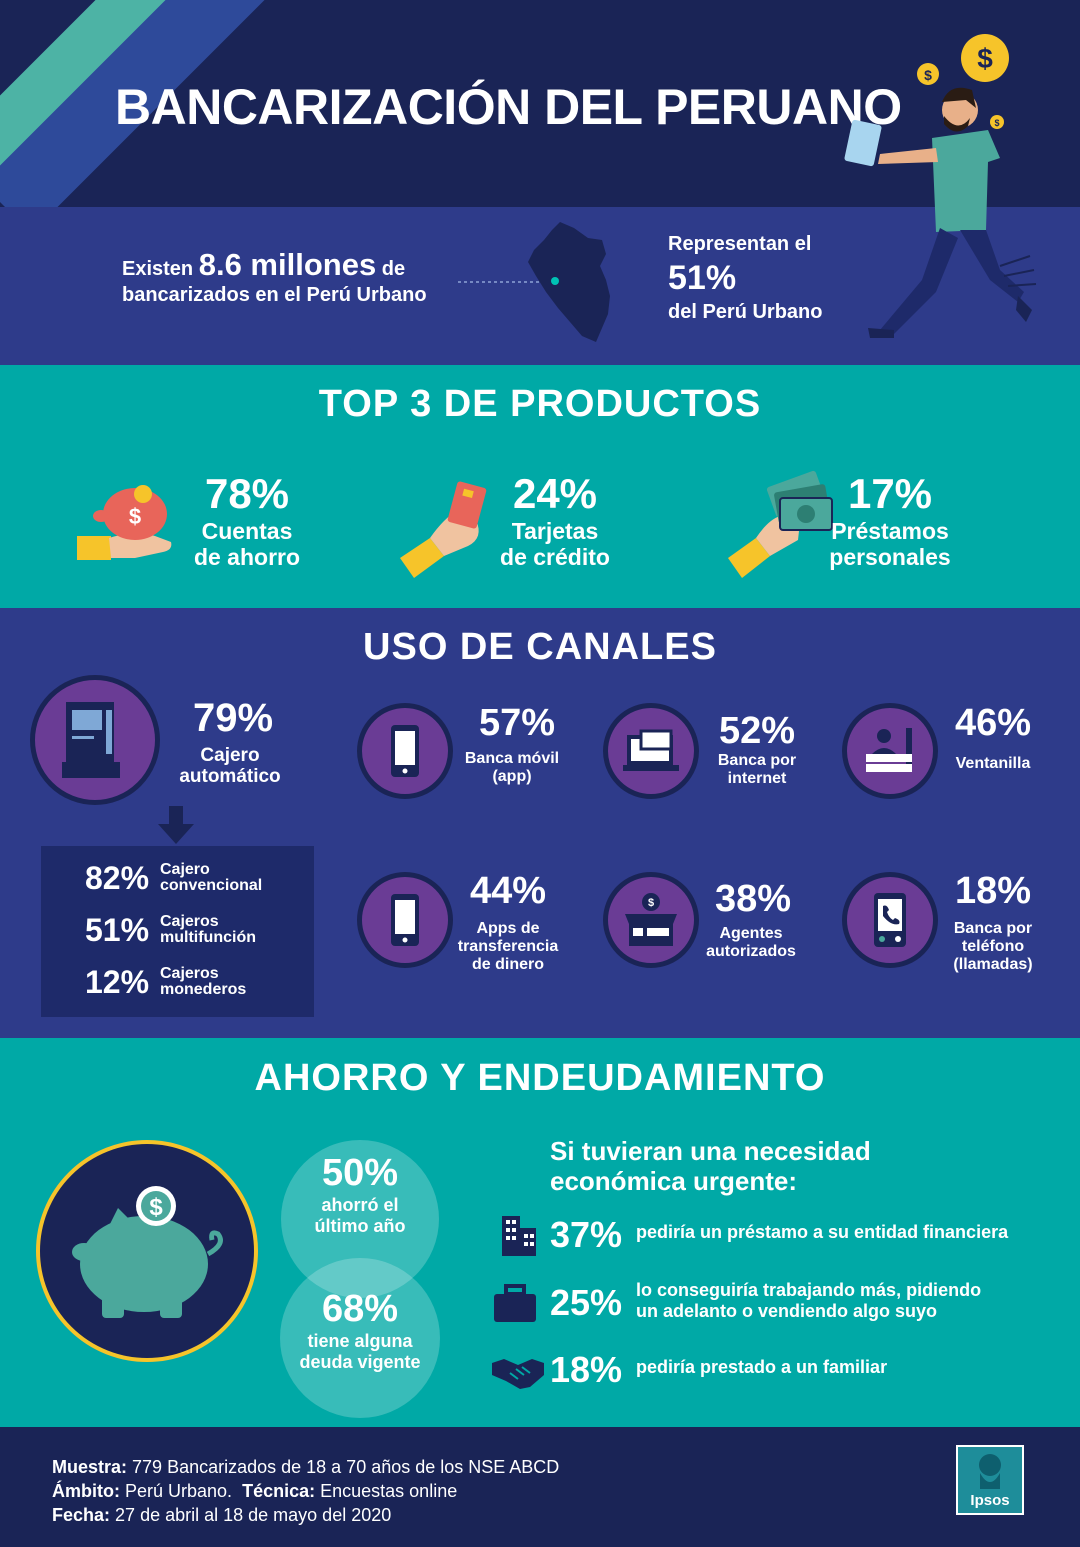 The height and width of the screenshot is (1547, 1080). I want to click on bubble-pct: 68%, so click(360, 1309).